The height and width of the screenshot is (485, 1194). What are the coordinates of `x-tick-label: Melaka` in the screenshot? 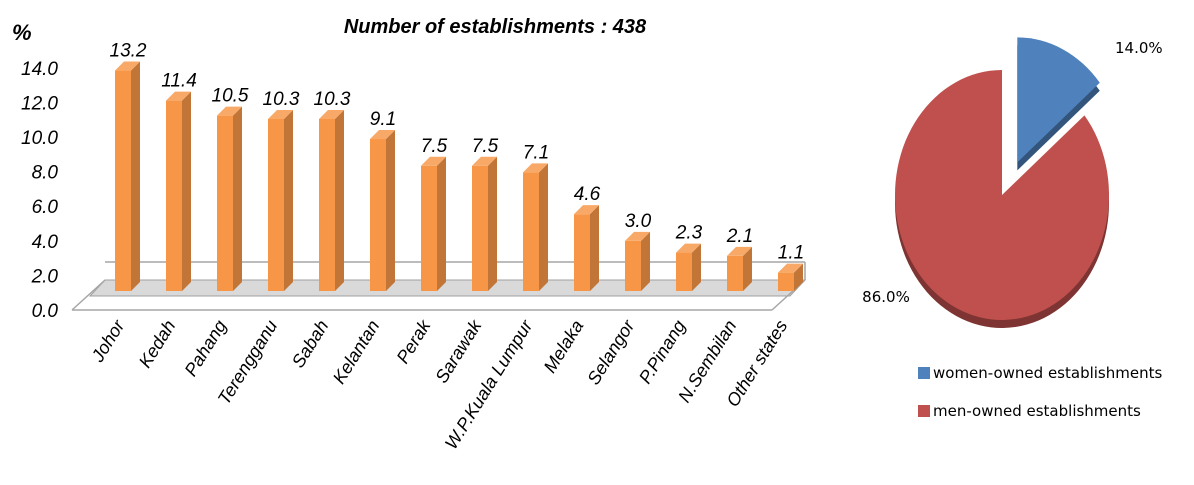 It's located at (564, 347).